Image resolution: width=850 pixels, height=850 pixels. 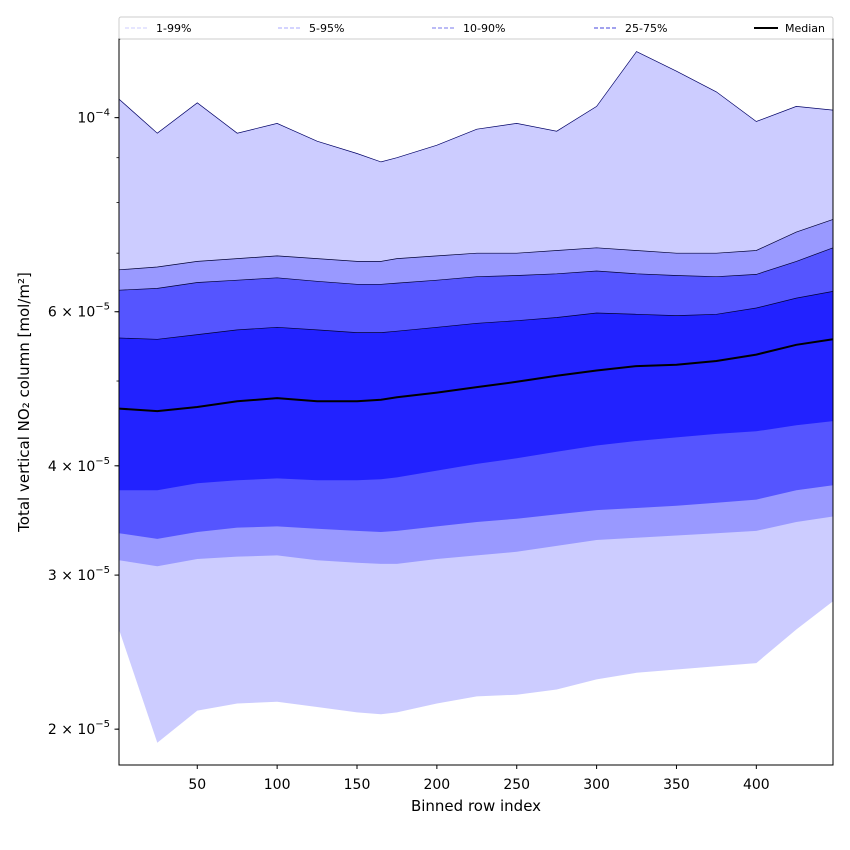 What do you see at coordinates (326, 28) in the screenshot?
I see `legend-label-2: 5-95%` at bounding box center [326, 28].